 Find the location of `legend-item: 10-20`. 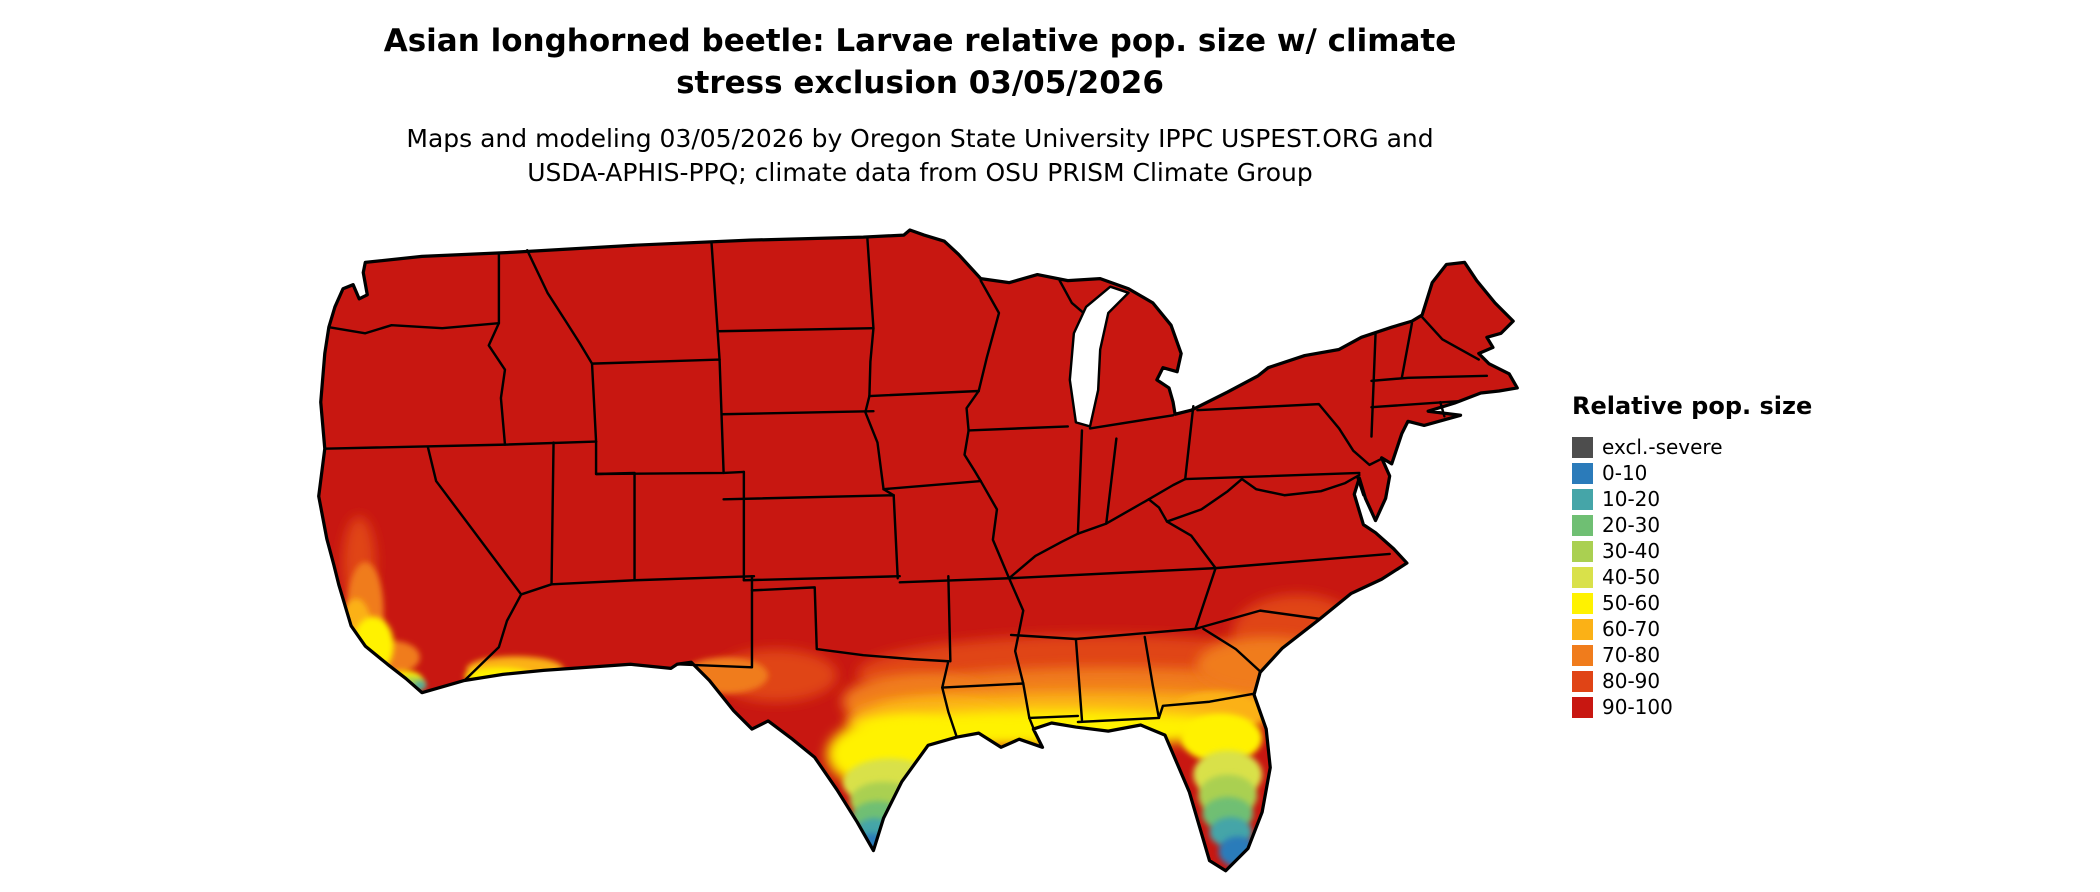

legend-item: 10-20 is located at coordinates (1702, 499).